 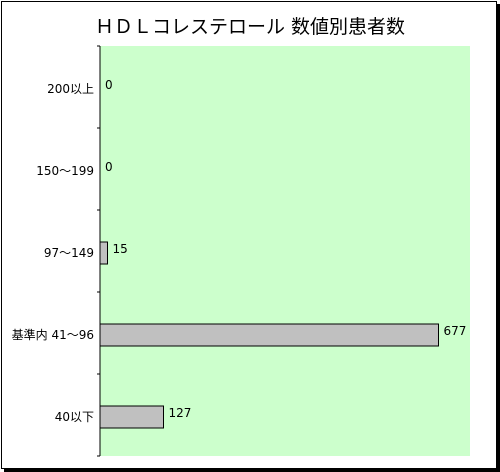 I want to click on category-label: 150～199, so click(x=65, y=171).